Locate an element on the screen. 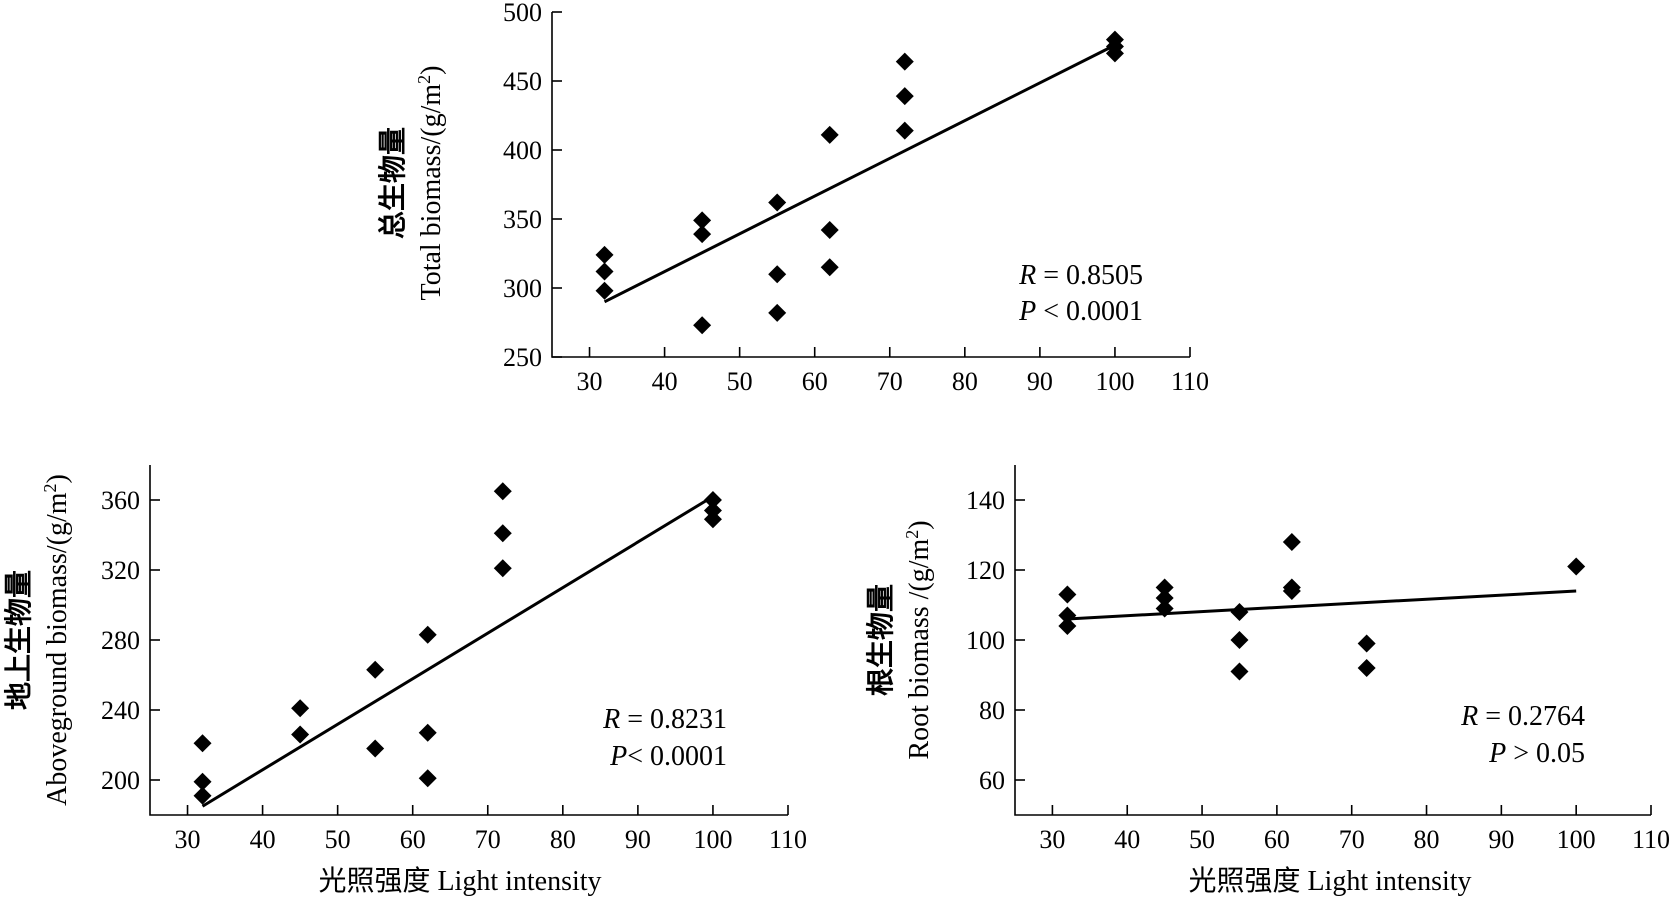 The image size is (1669, 906). y-tick-label: 320 is located at coordinates (120, 570).